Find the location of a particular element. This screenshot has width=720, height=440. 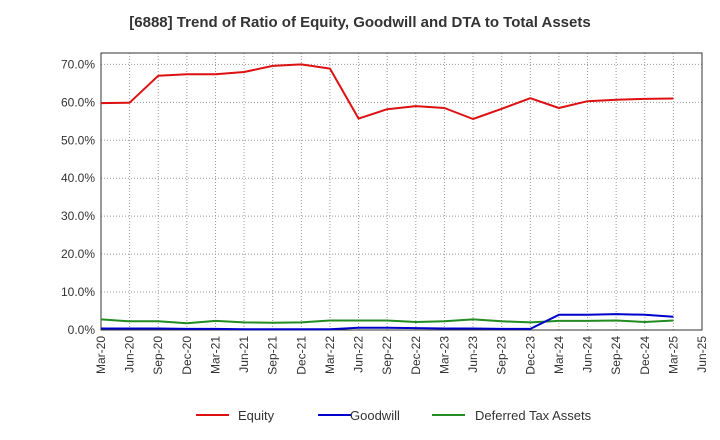

y-tick-label: 30.0% is located at coordinates (78, 216).